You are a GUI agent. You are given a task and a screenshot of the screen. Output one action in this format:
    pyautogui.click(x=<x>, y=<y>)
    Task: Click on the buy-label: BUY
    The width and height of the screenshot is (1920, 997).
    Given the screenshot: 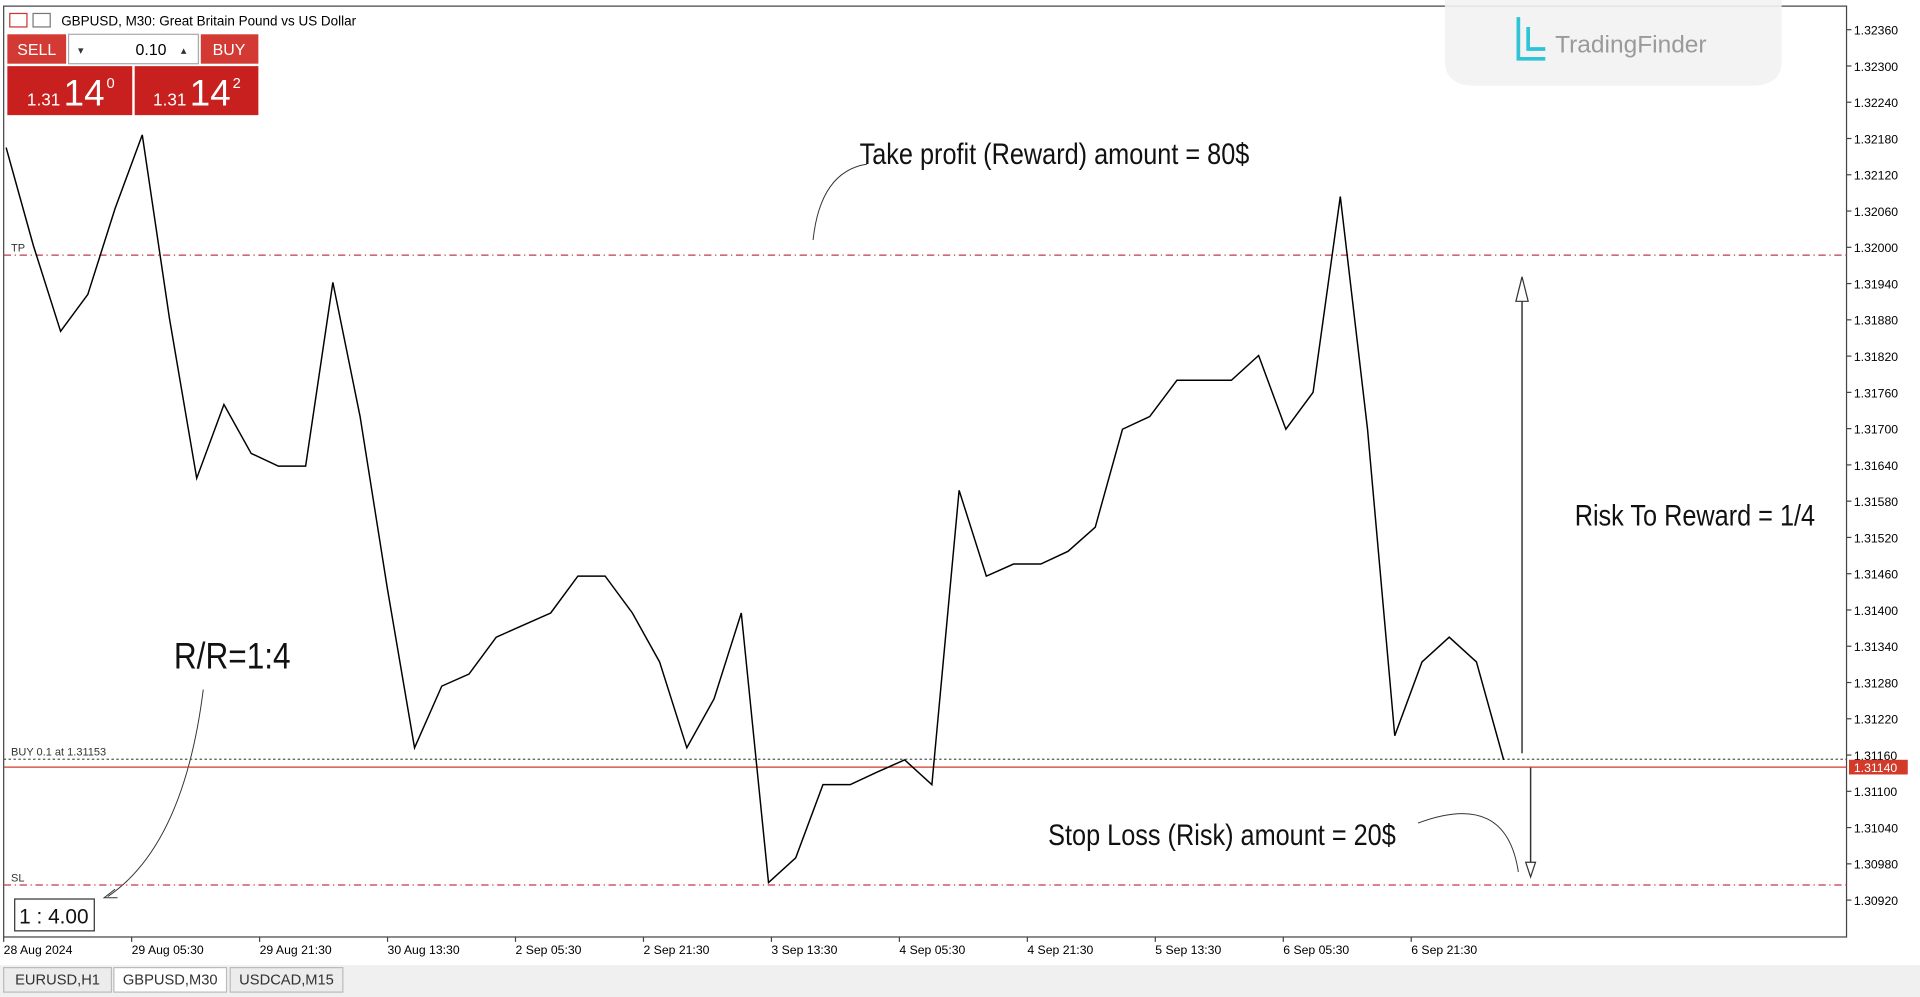 What is the action you would take?
    pyautogui.click(x=229, y=50)
    